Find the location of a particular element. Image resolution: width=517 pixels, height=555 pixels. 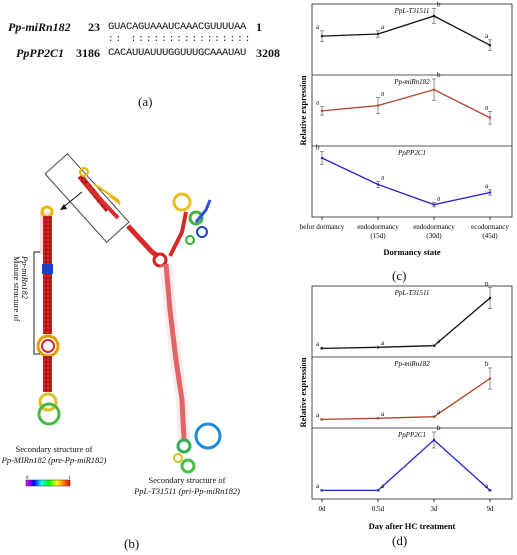

color-scale-min: 0 is located at coordinates (27, 478).